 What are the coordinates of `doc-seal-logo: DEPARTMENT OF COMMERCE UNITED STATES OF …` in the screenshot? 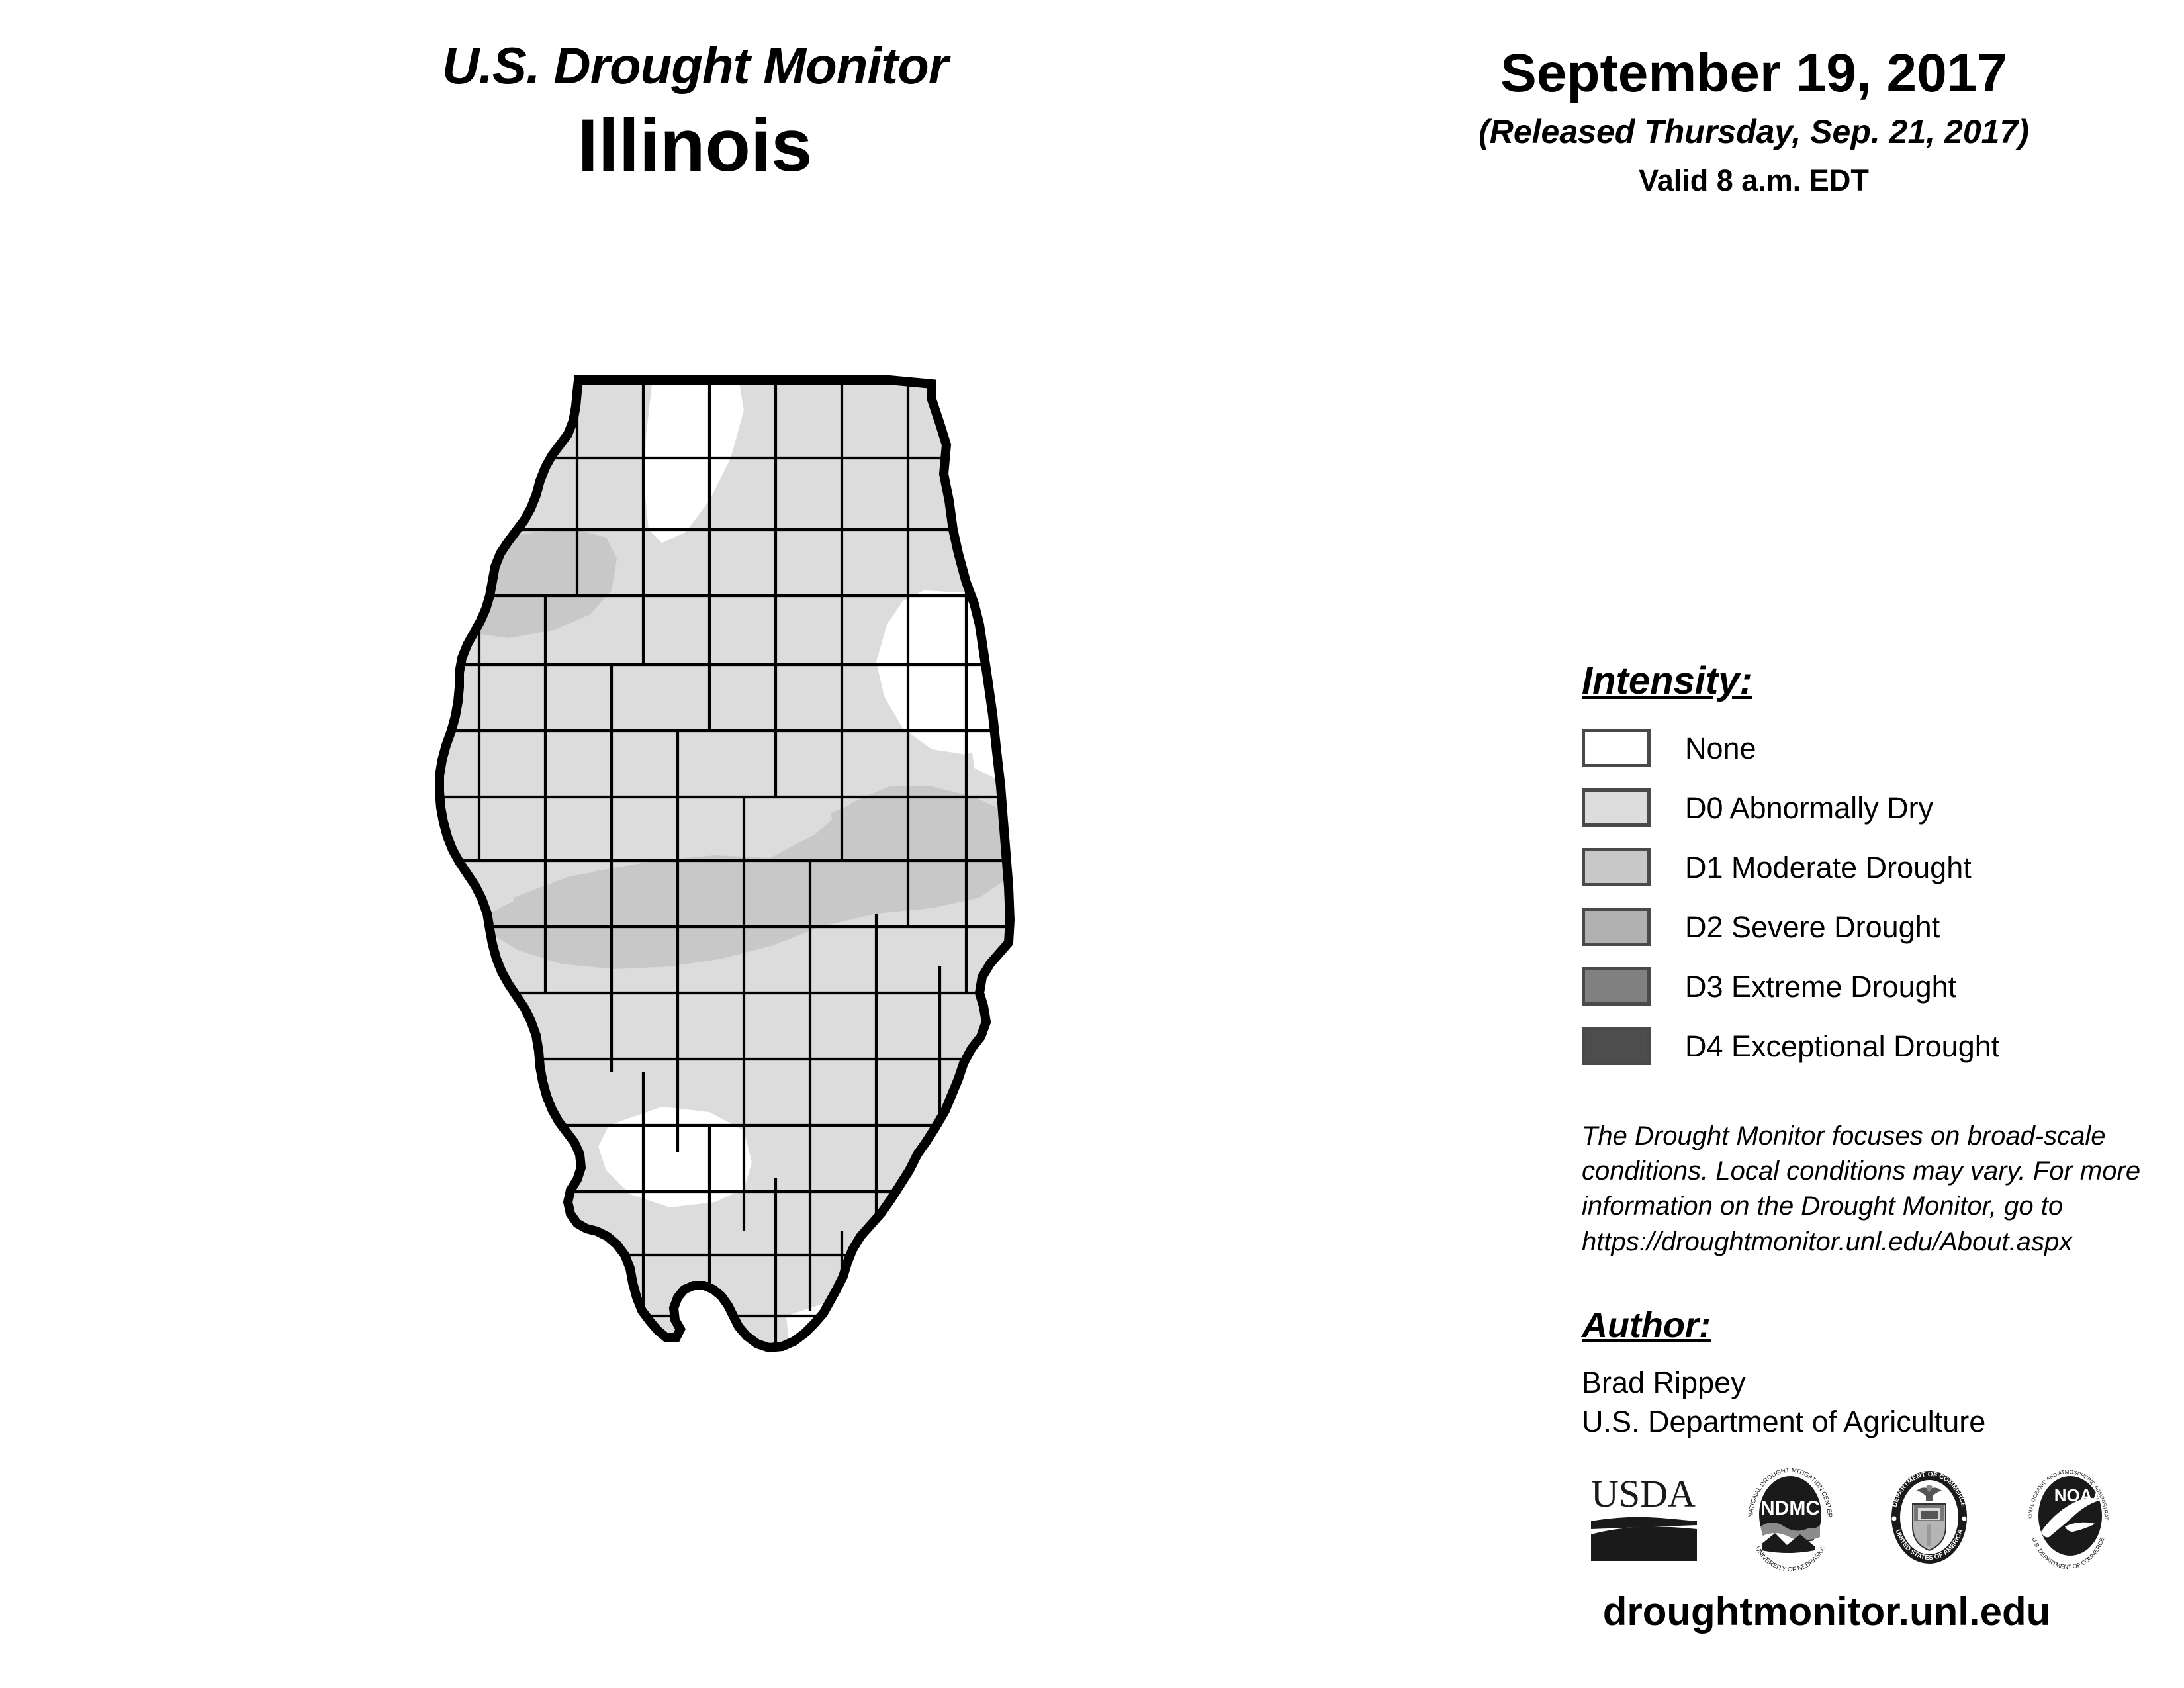 It's located at (1929, 1519).